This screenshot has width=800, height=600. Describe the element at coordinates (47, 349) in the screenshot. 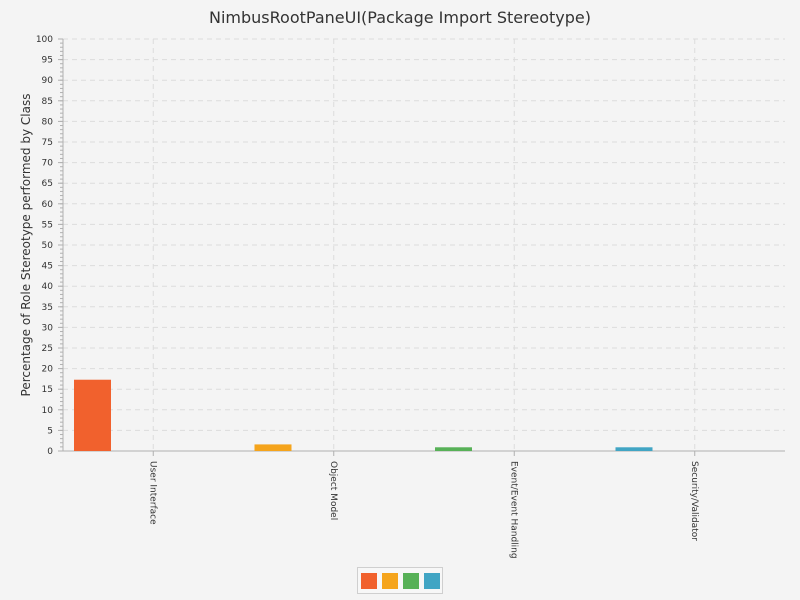

I see `y-tick-label: 25` at that location.